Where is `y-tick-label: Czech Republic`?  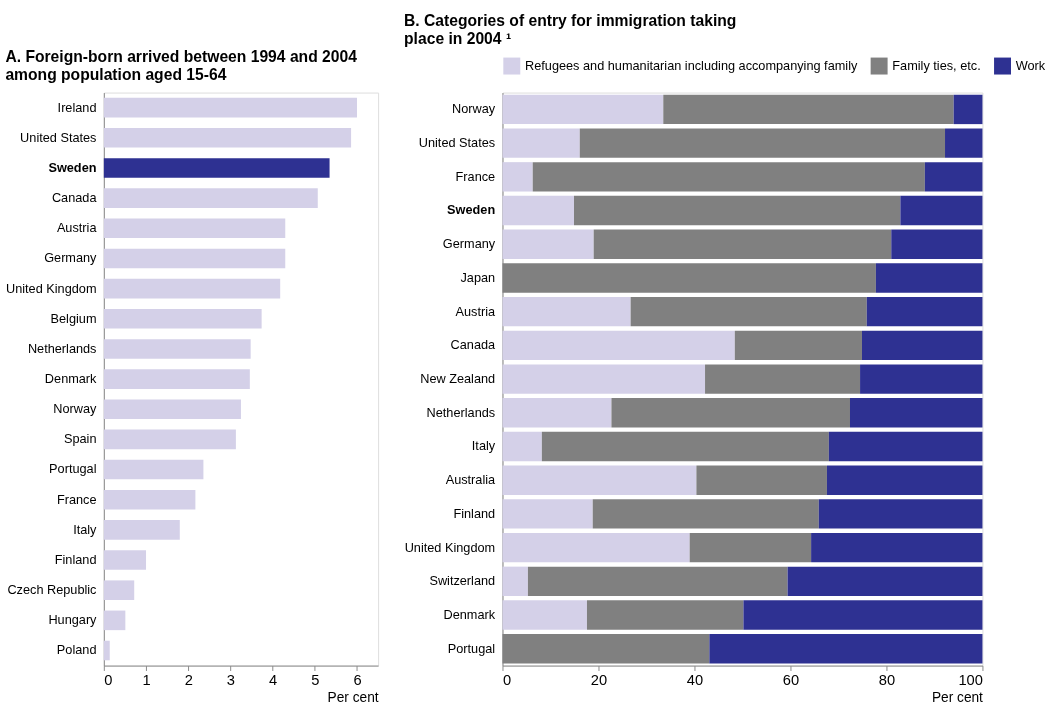
y-tick-label: Czech Republic is located at coordinates (52, 590).